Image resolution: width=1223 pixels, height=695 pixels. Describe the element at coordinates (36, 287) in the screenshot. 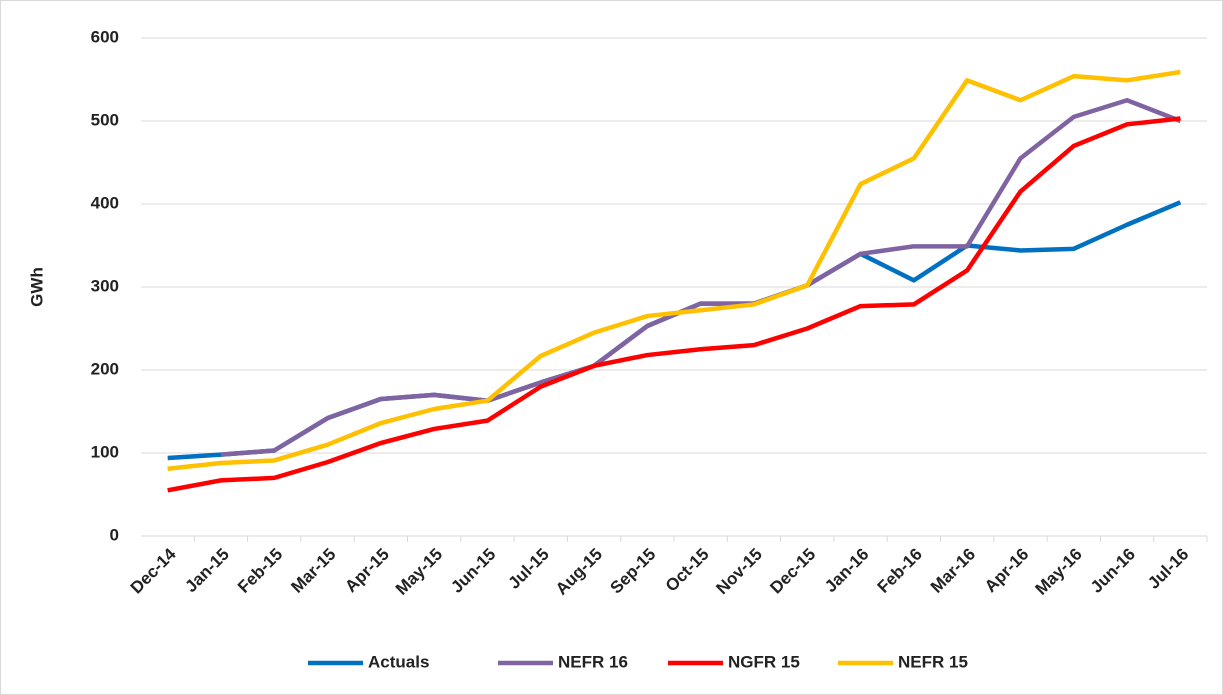

I see `y-axis-label: GWh` at that location.